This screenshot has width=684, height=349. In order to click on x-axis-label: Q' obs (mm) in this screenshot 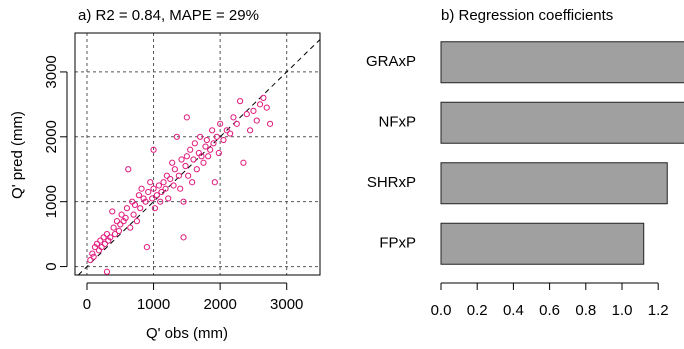, I will do `click(187, 333)`.